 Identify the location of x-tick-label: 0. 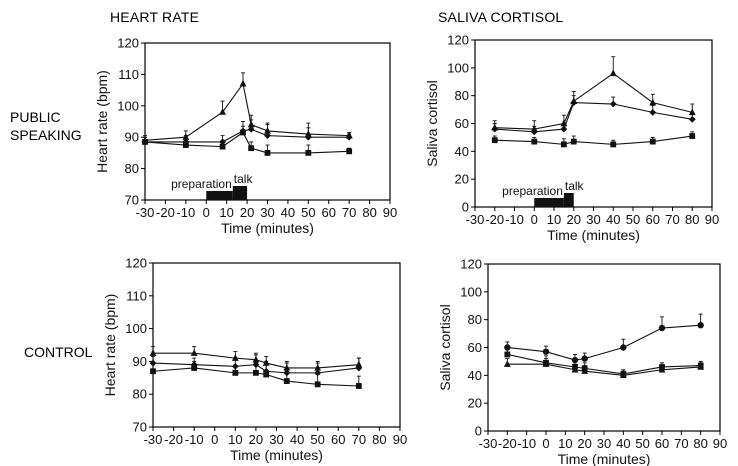
(534, 219).